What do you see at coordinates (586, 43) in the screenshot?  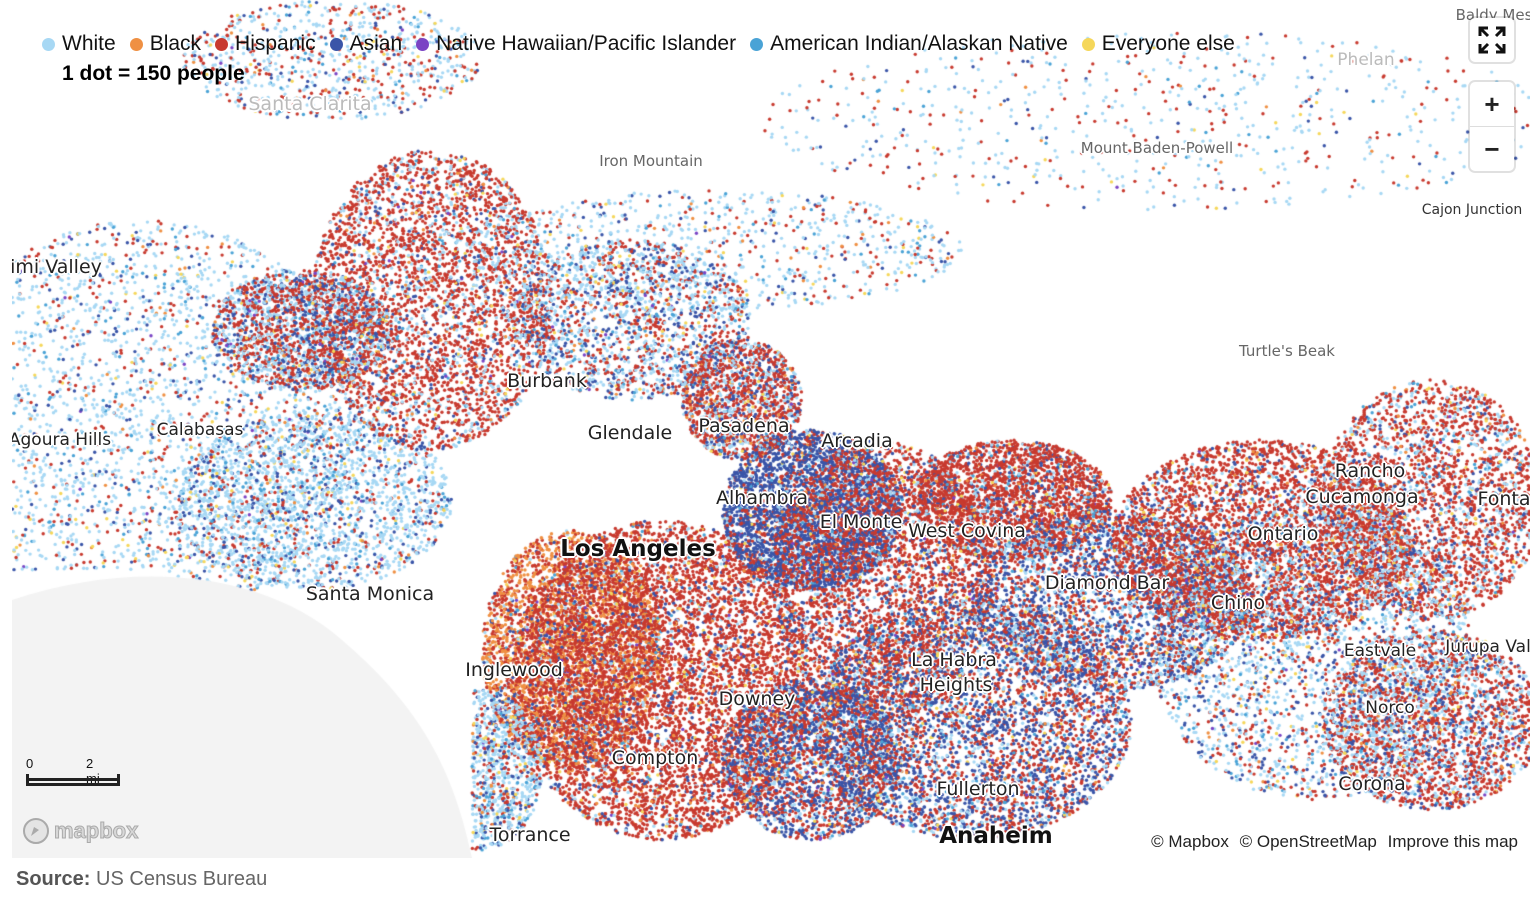 I see `legend-label: Native Hawaiian/Pacific Islander` at bounding box center [586, 43].